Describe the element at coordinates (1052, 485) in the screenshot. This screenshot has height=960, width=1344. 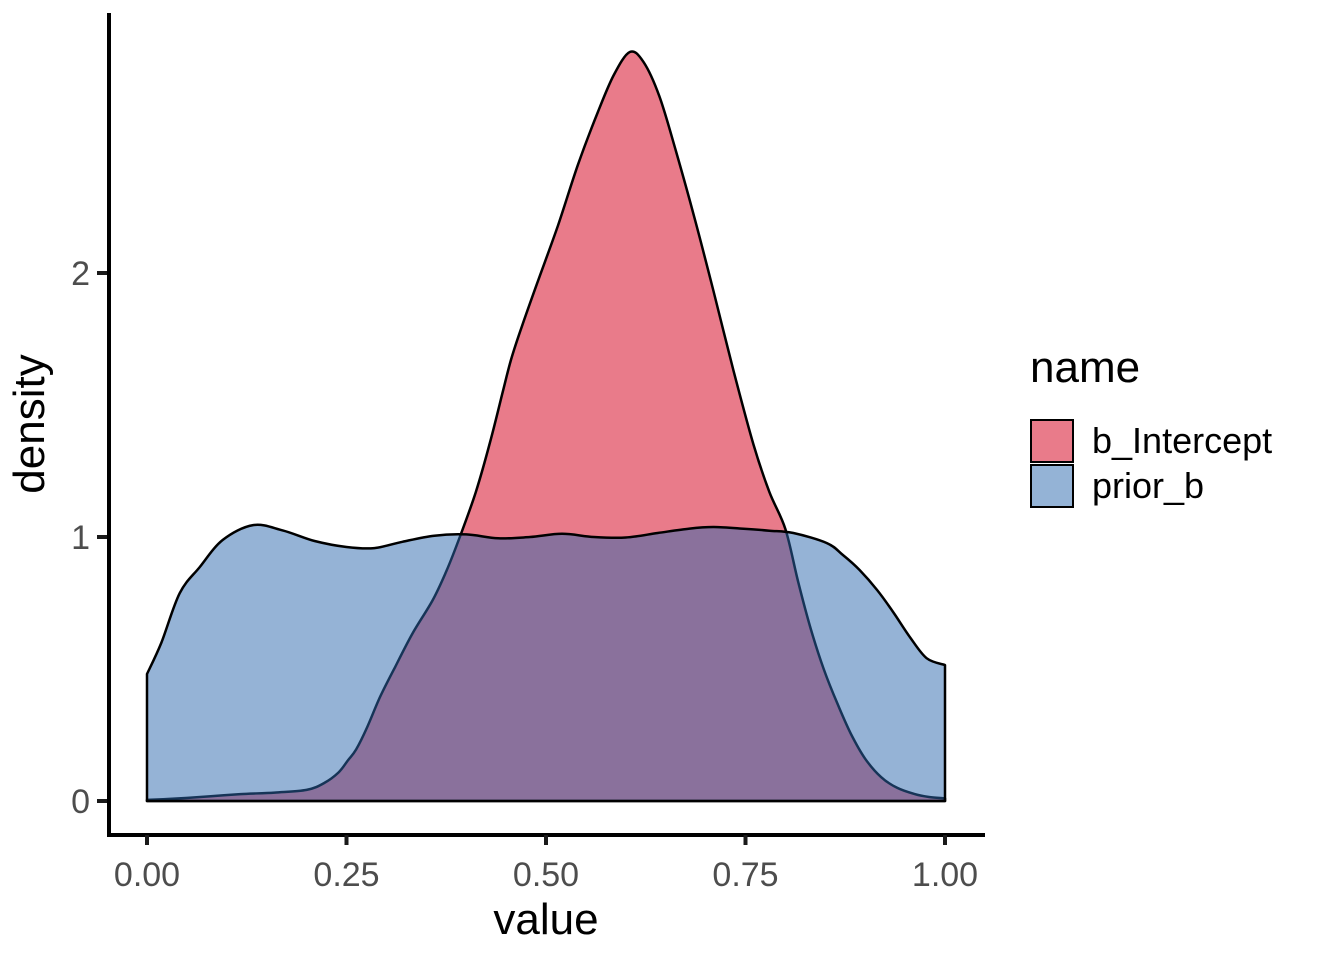
I see `legend-key-swatch-blue` at that location.